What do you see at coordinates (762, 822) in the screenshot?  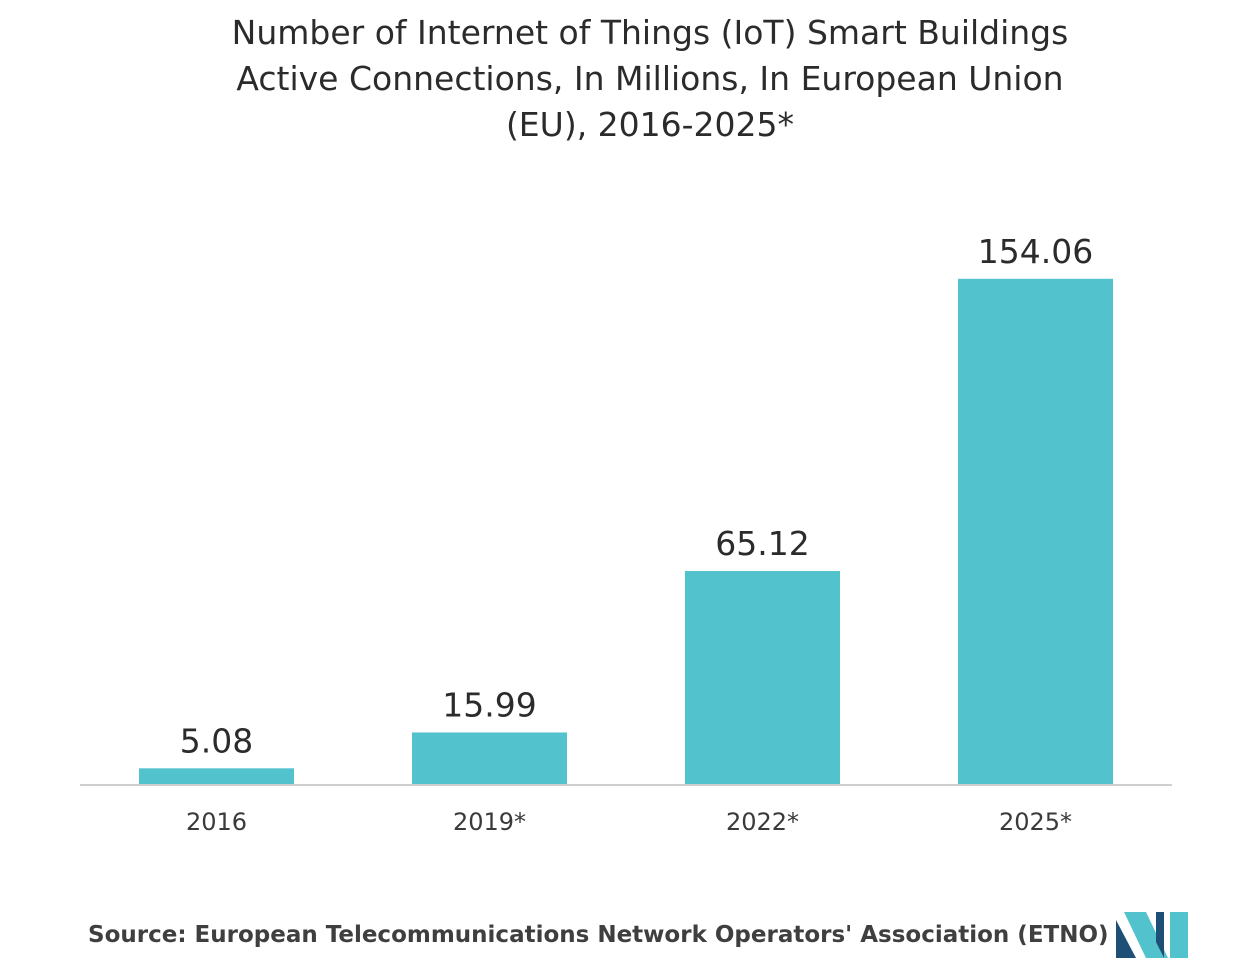 I see `x-tick-label-2: 2022*` at bounding box center [762, 822].